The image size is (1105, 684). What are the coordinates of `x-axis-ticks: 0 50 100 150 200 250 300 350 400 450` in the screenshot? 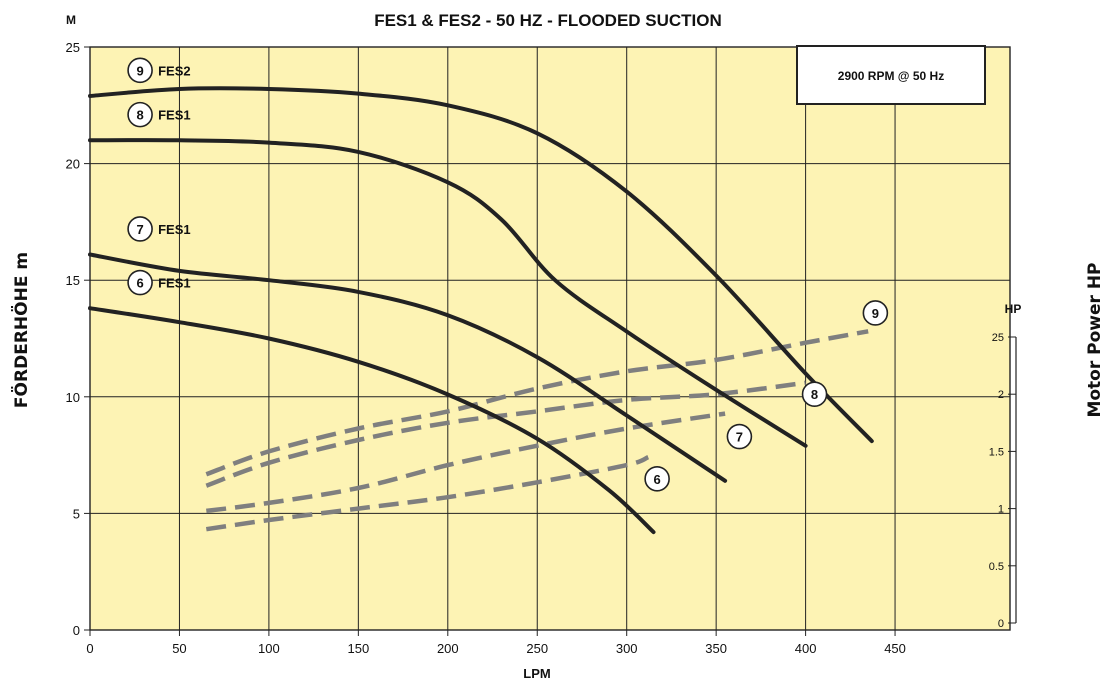 It's located at (496, 643).